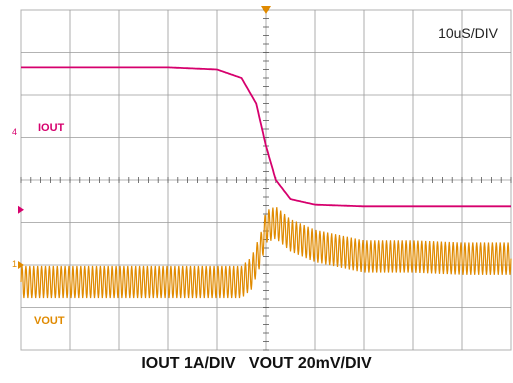 The image size is (513, 383). What do you see at coordinates (14, 264) in the screenshot?
I see `vout-channel-marker: 1` at bounding box center [14, 264].